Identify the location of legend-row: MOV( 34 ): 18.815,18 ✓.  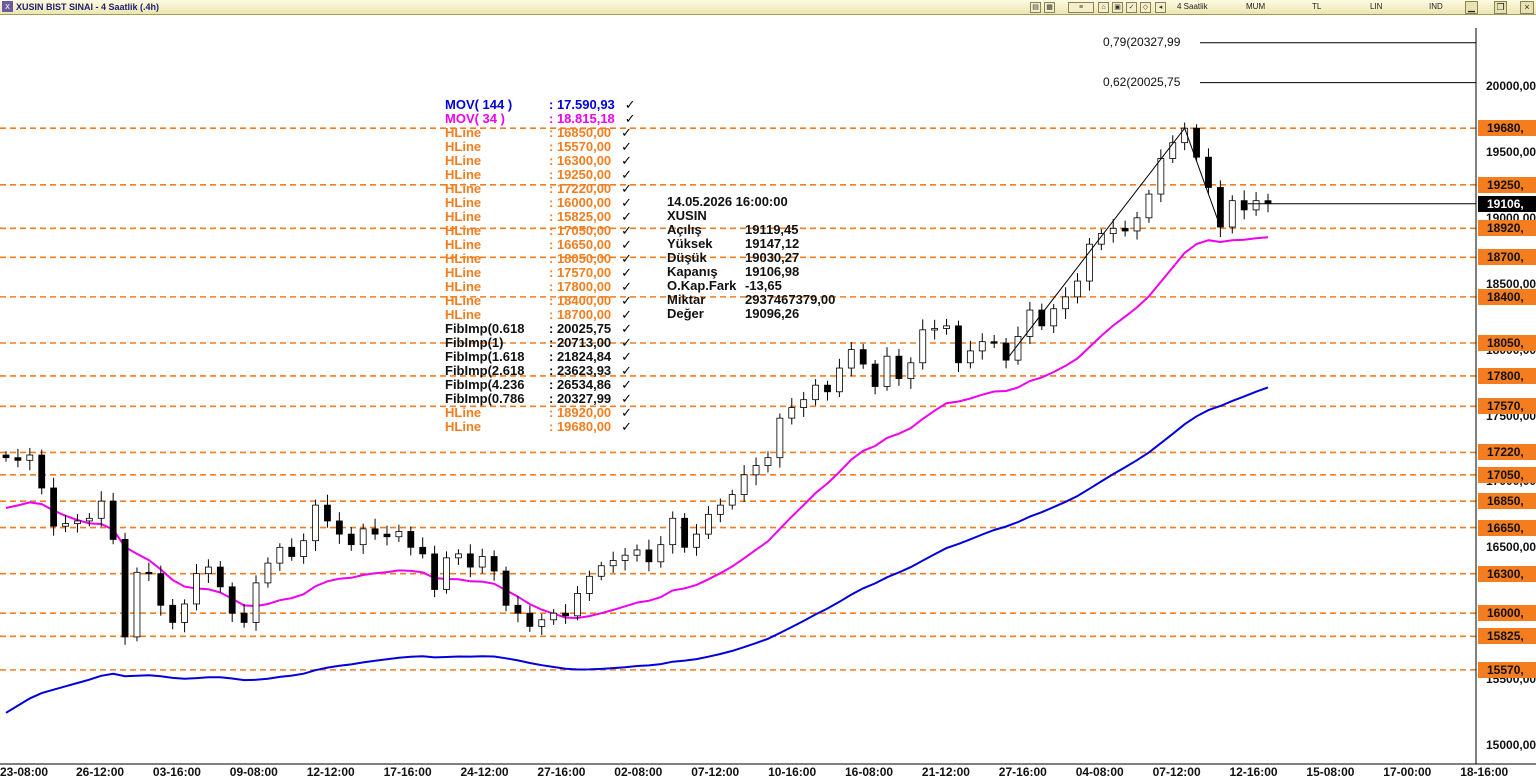
(540, 119).